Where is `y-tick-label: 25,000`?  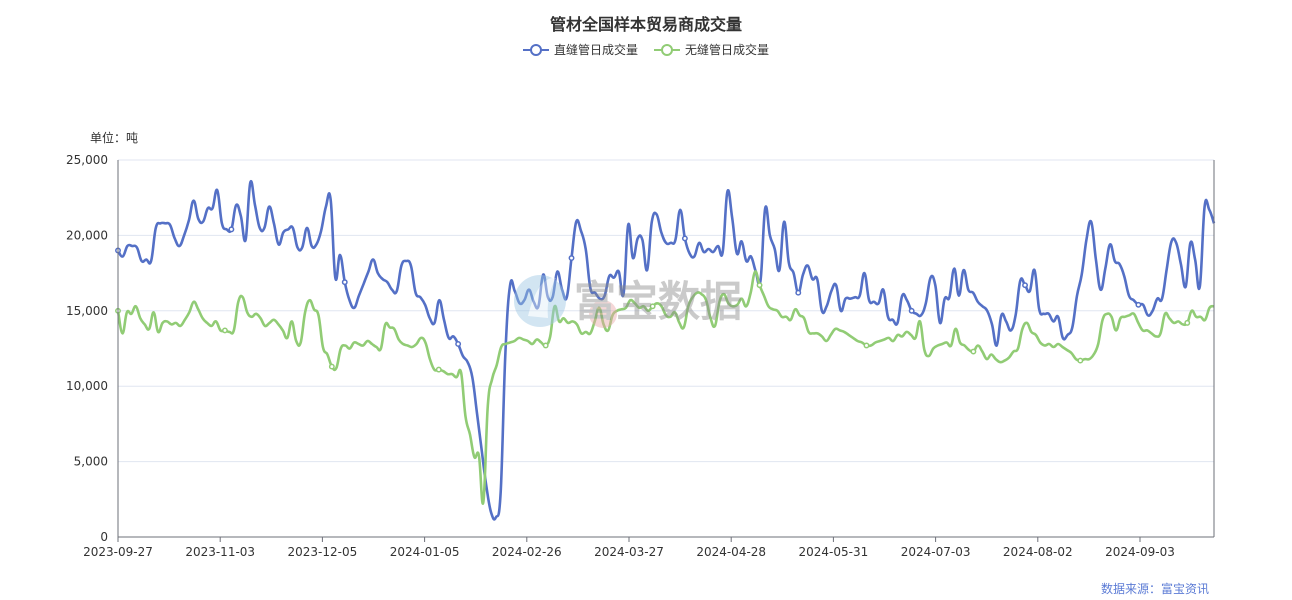
y-tick-label: 25,000 is located at coordinates (87, 160).